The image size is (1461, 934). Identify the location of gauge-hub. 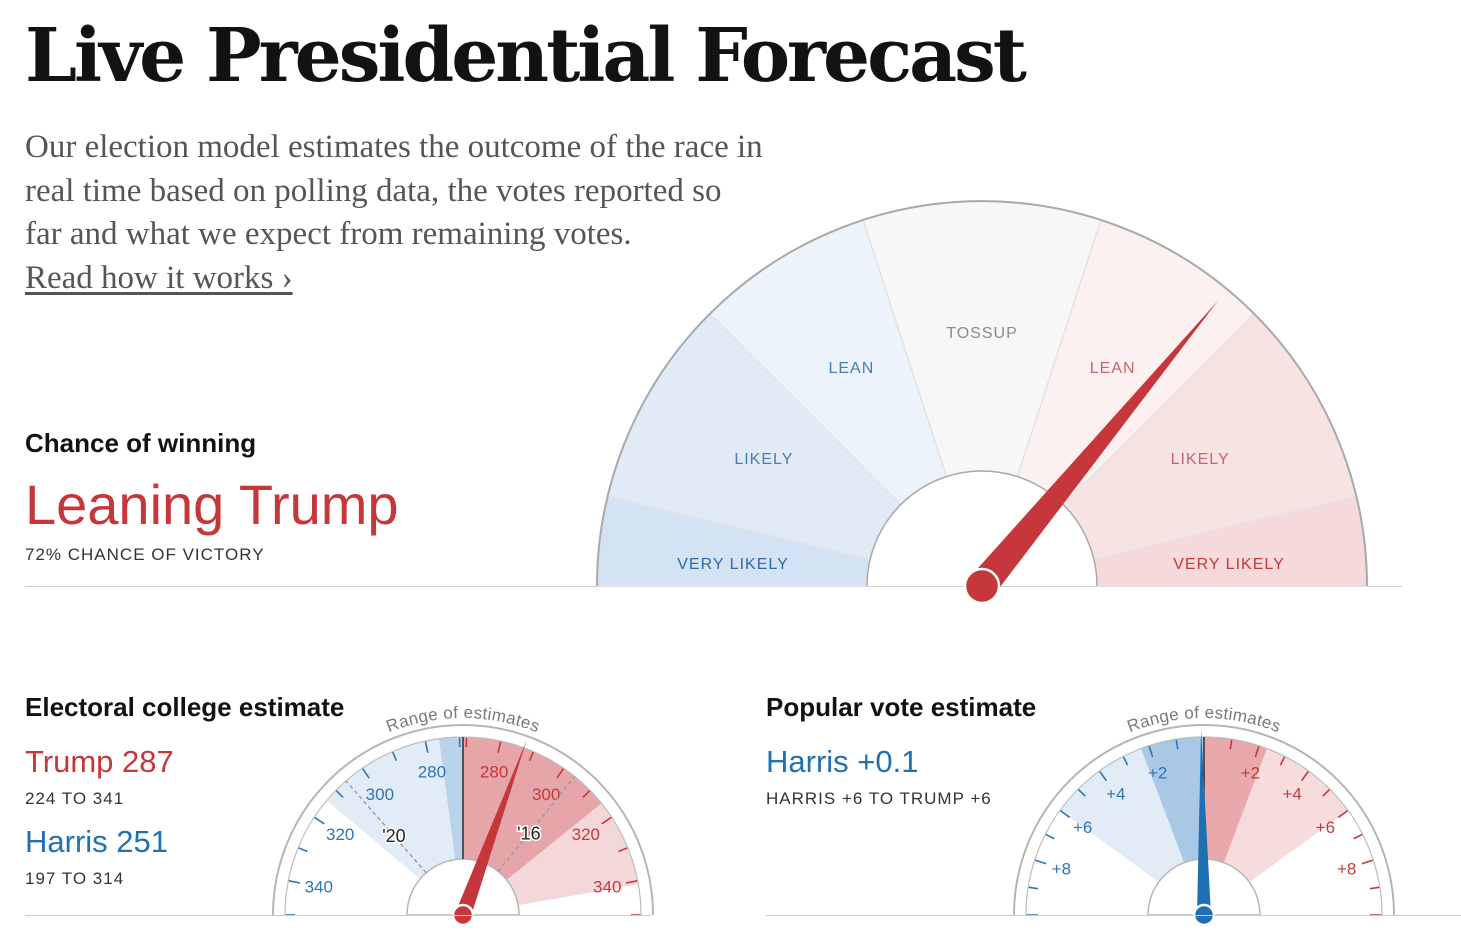
(463, 887).